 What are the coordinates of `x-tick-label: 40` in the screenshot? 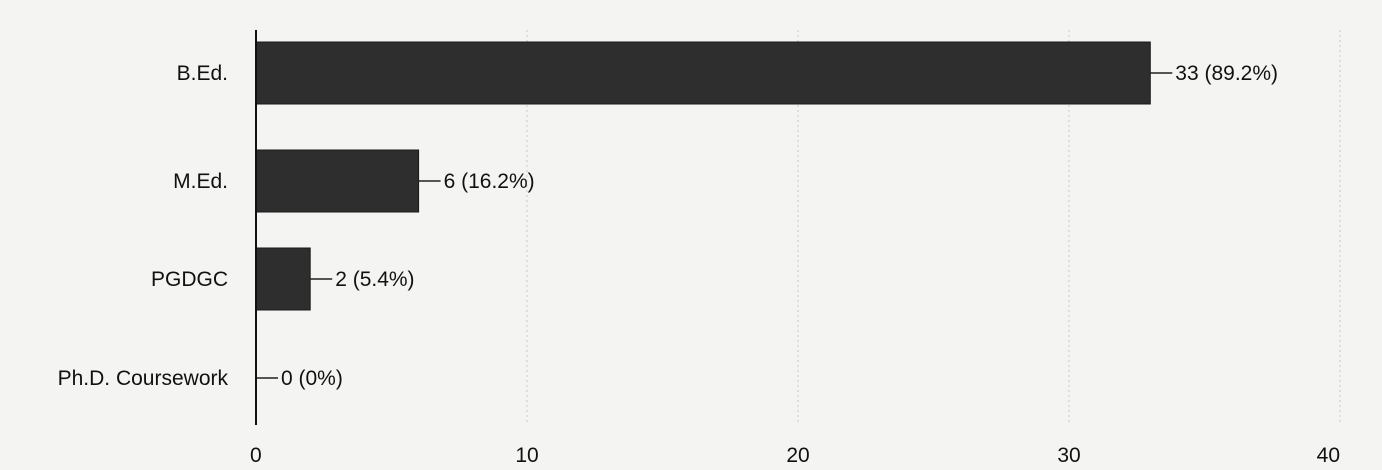 It's located at (1328, 455).